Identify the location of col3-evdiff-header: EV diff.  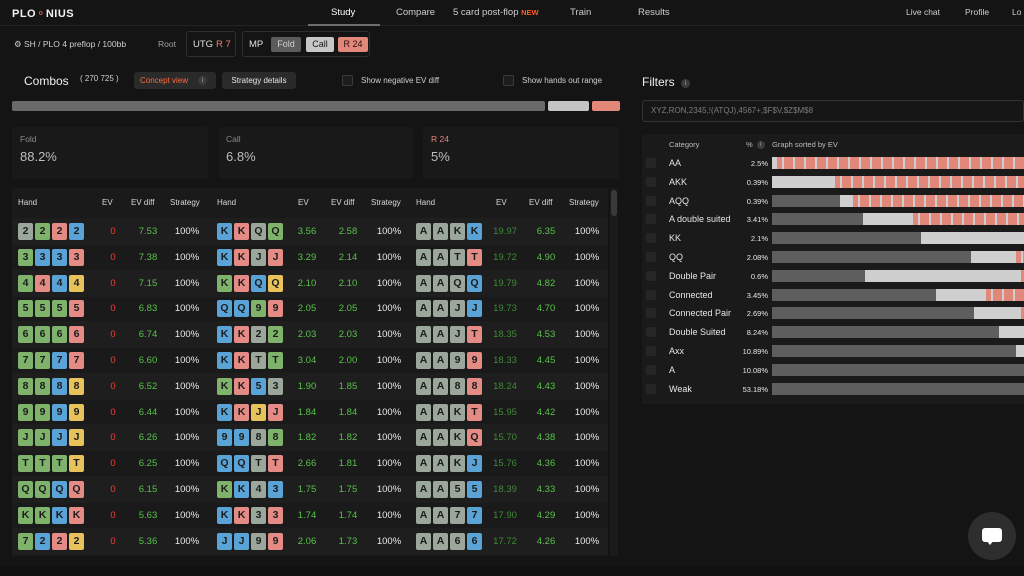
(541, 202).